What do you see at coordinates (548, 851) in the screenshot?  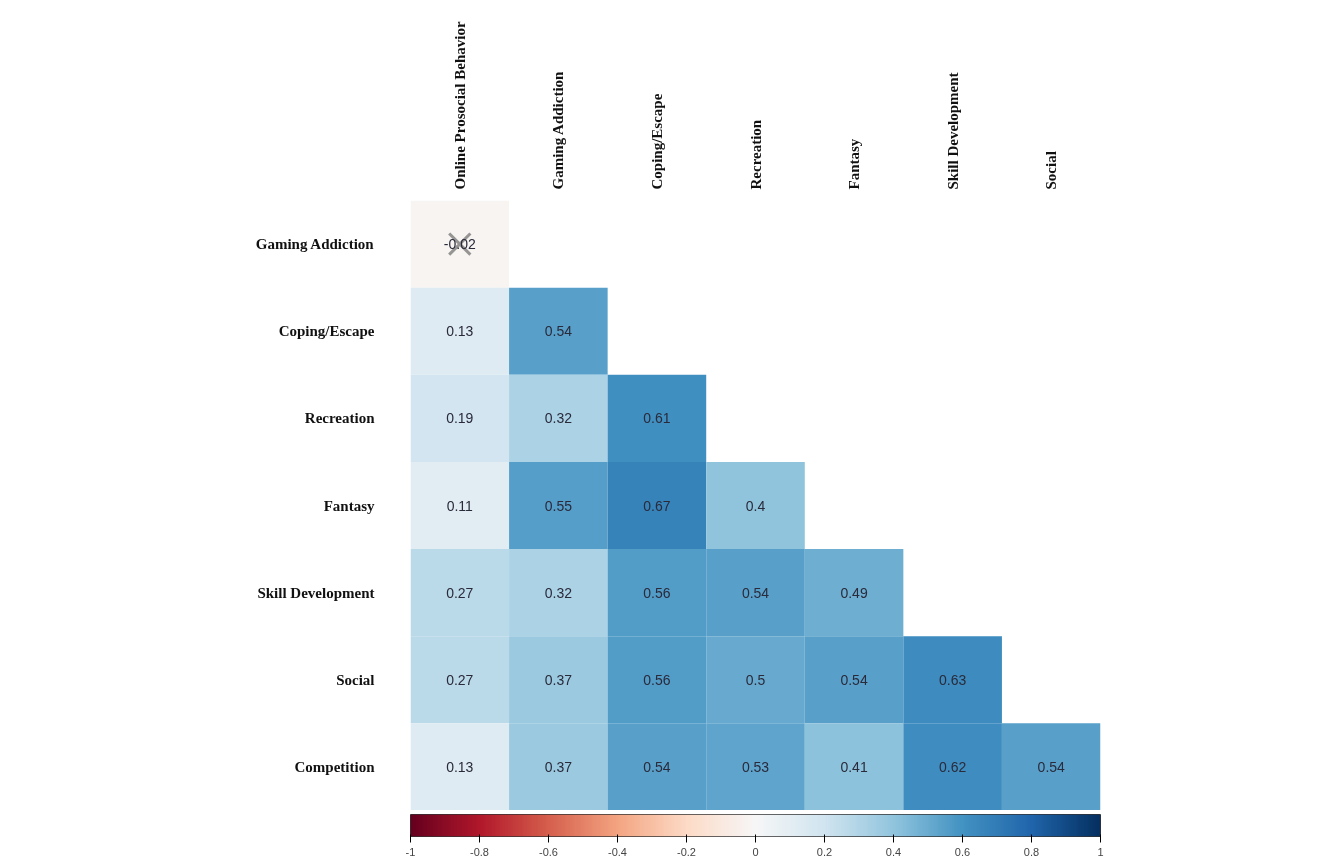 I see `color-bar-label: -0.6` at bounding box center [548, 851].